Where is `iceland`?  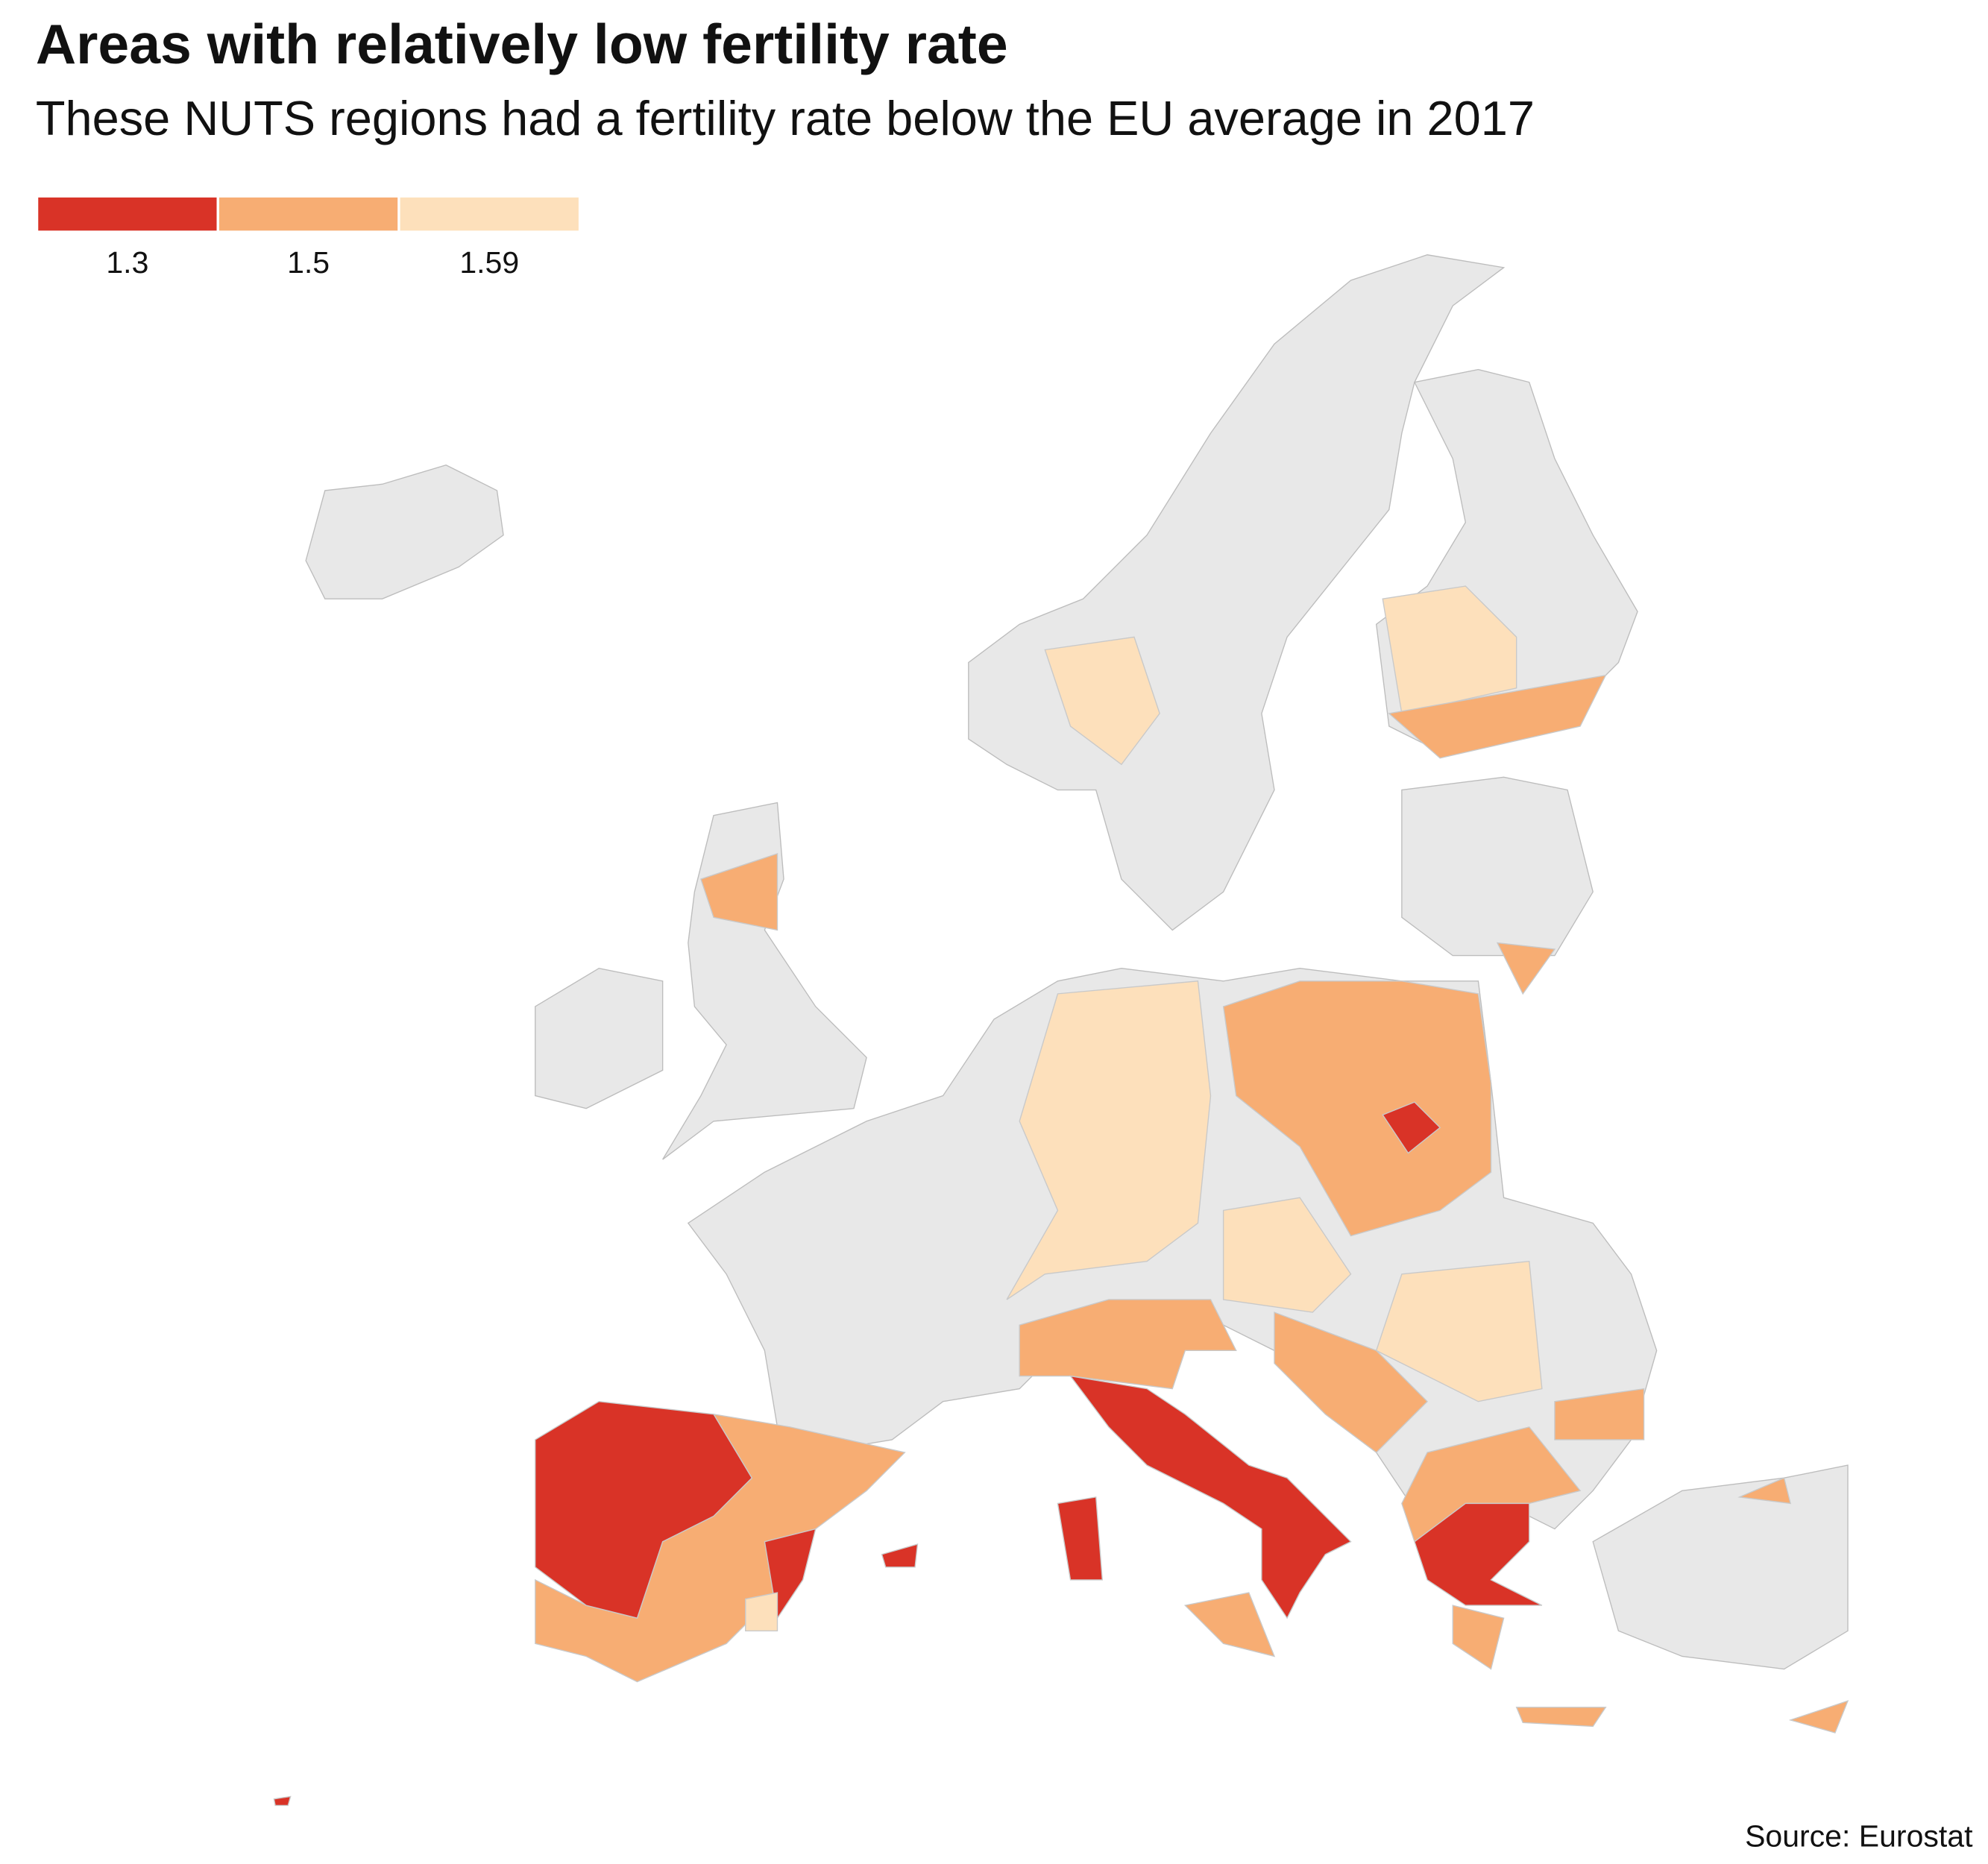
iceland is located at coordinates (404, 531).